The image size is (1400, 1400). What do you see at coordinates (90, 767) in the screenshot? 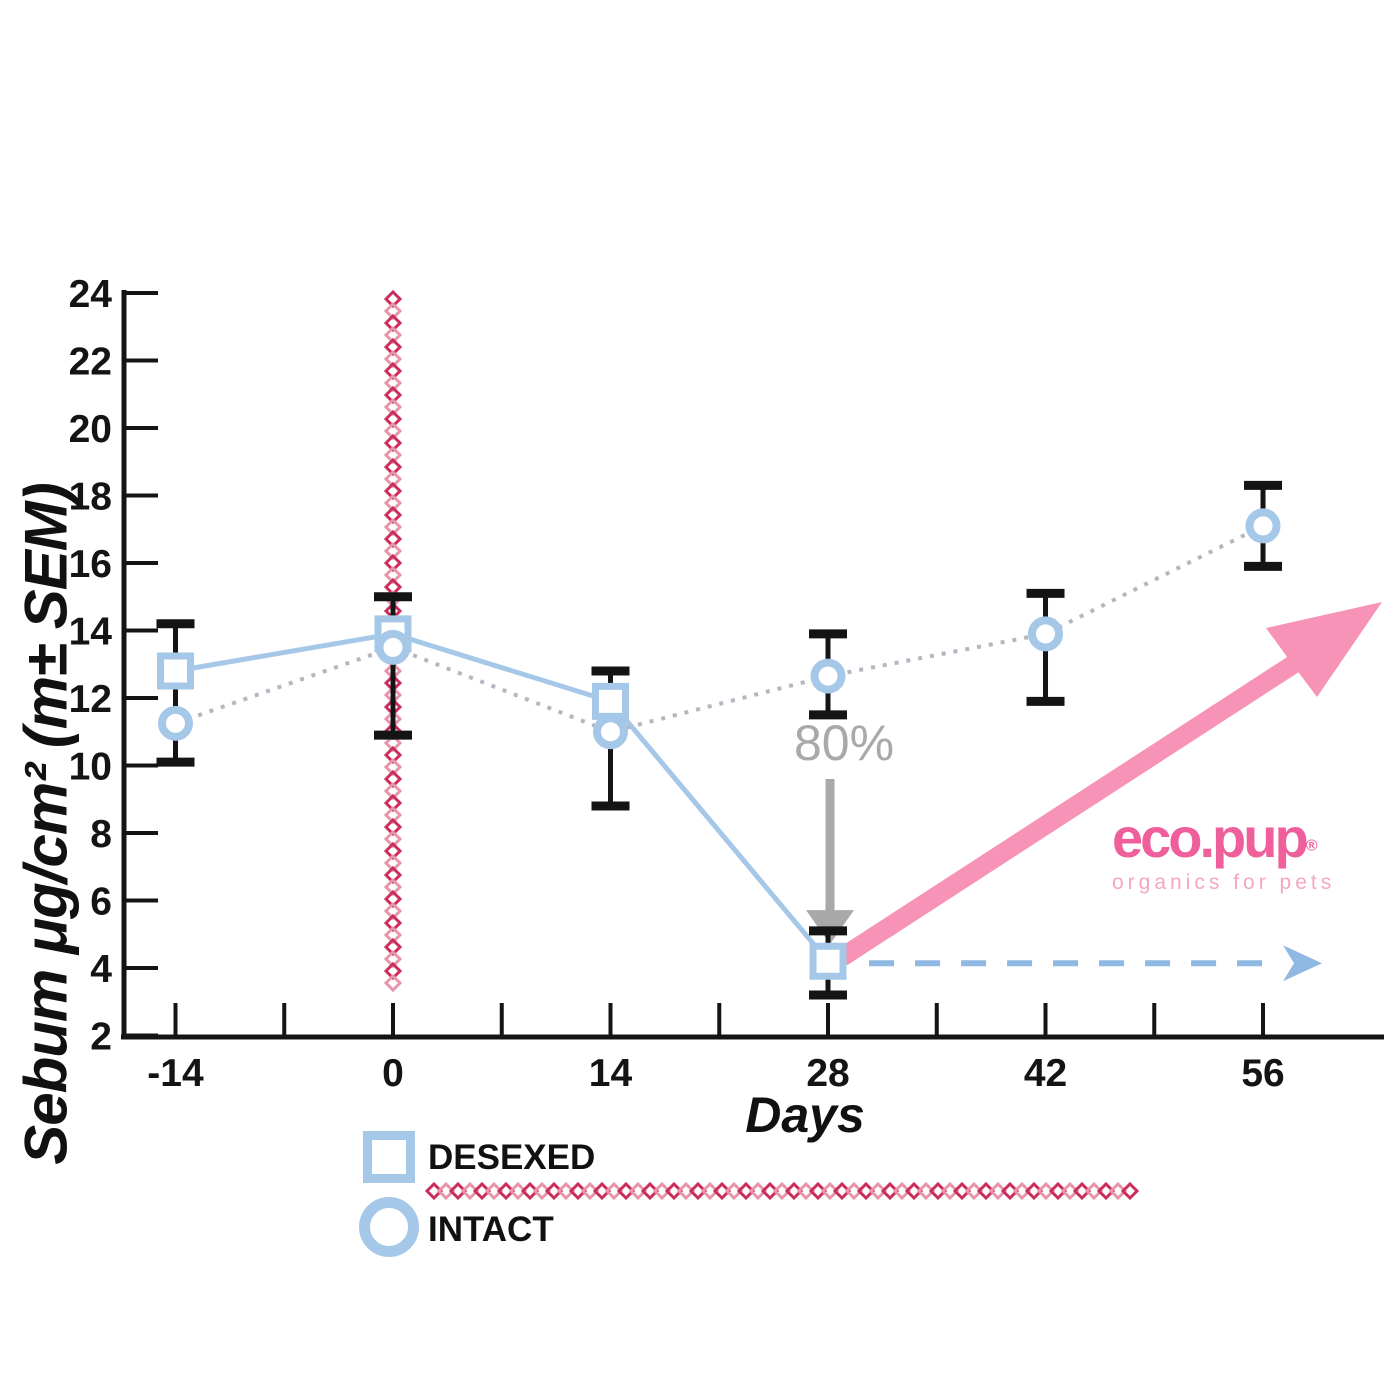
I see `svg-text: 10` at bounding box center [90, 767].